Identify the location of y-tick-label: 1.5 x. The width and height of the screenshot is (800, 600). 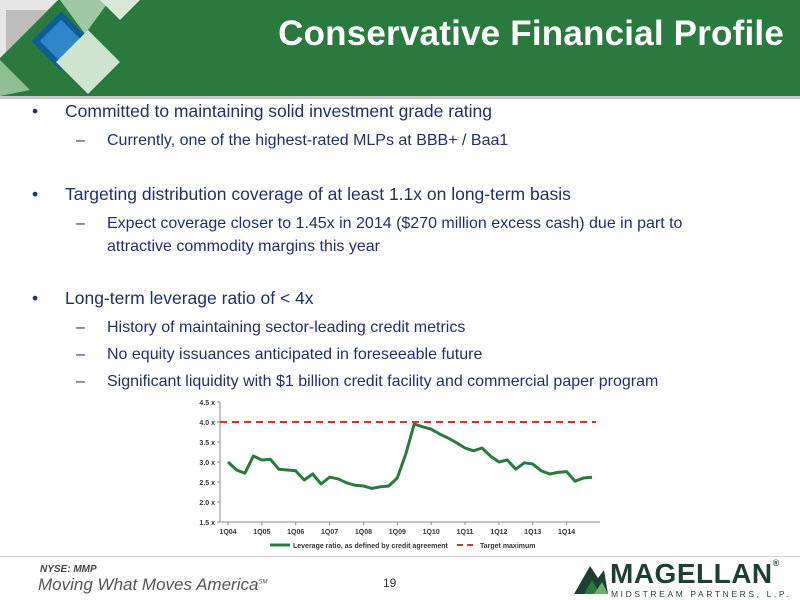
(207, 523).